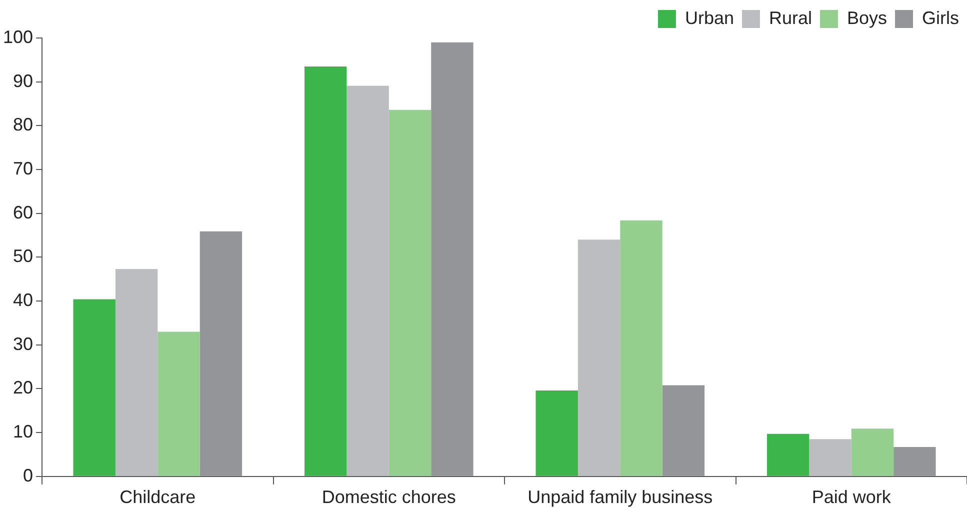 This screenshot has width=967, height=512. I want to click on legend-label: Boys, so click(867, 18).